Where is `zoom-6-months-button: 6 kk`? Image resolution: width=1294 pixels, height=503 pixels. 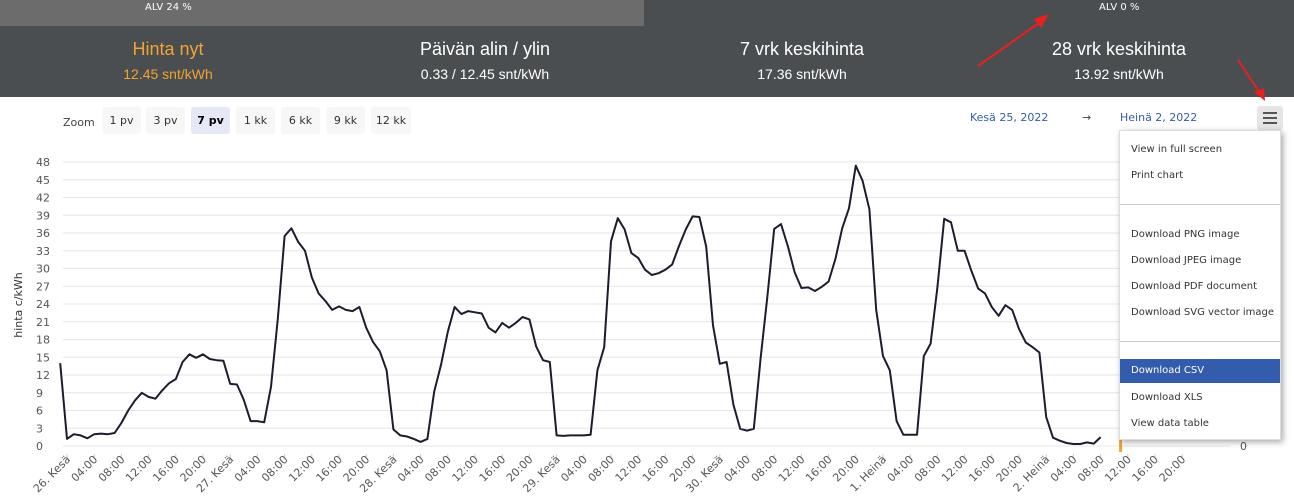 zoom-6-months-button: 6 kk is located at coordinates (300, 120).